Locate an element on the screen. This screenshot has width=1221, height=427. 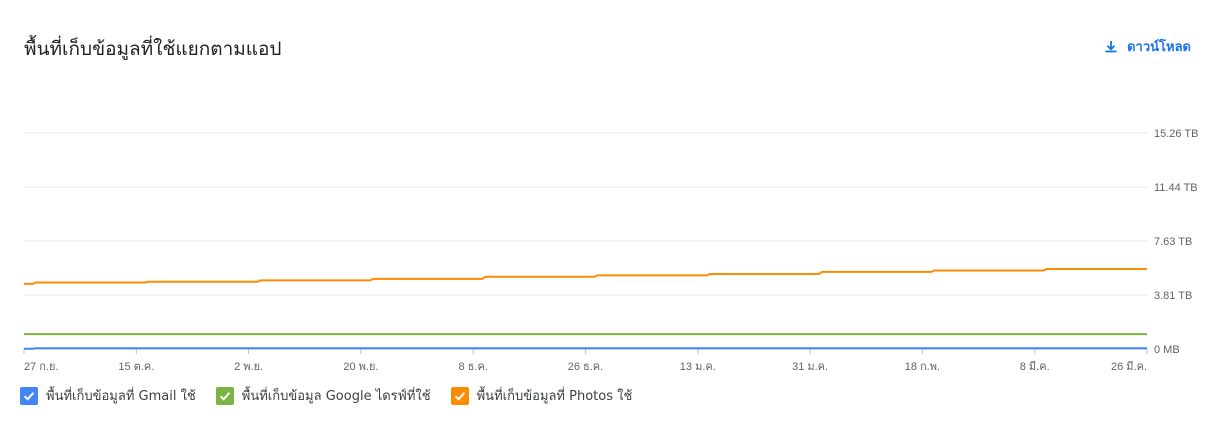
page-title: พื้นที่เก็บข้อมูลที่ใช้แยกตามแอป is located at coordinates (153, 49).